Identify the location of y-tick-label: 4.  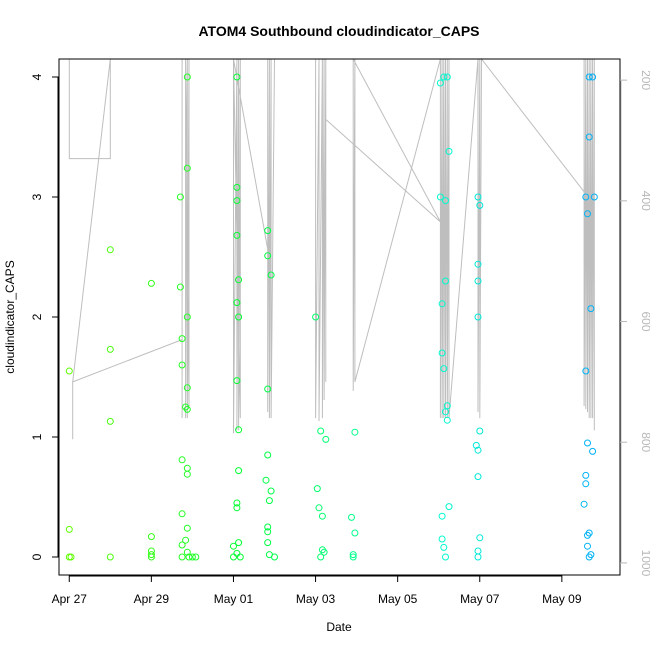
(37, 76).